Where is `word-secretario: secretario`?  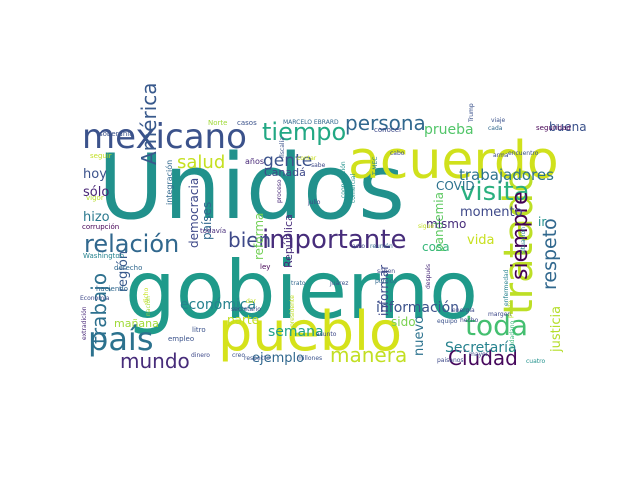 word-secretario: secretario is located at coordinates (246, 309).